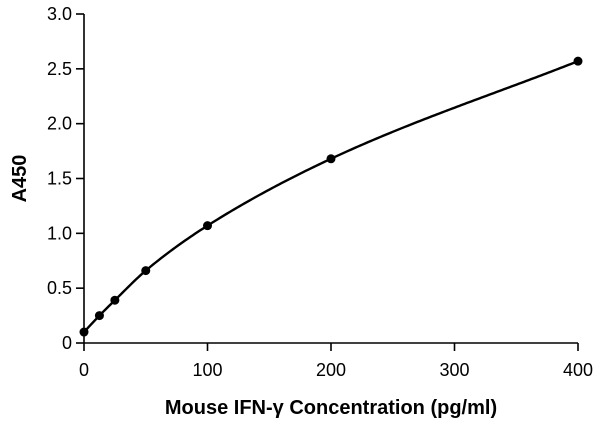 The width and height of the screenshot is (601, 425). Describe the element at coordinates (84, 370) in the screenshot. I see `x-tick-label: 0` at that location.